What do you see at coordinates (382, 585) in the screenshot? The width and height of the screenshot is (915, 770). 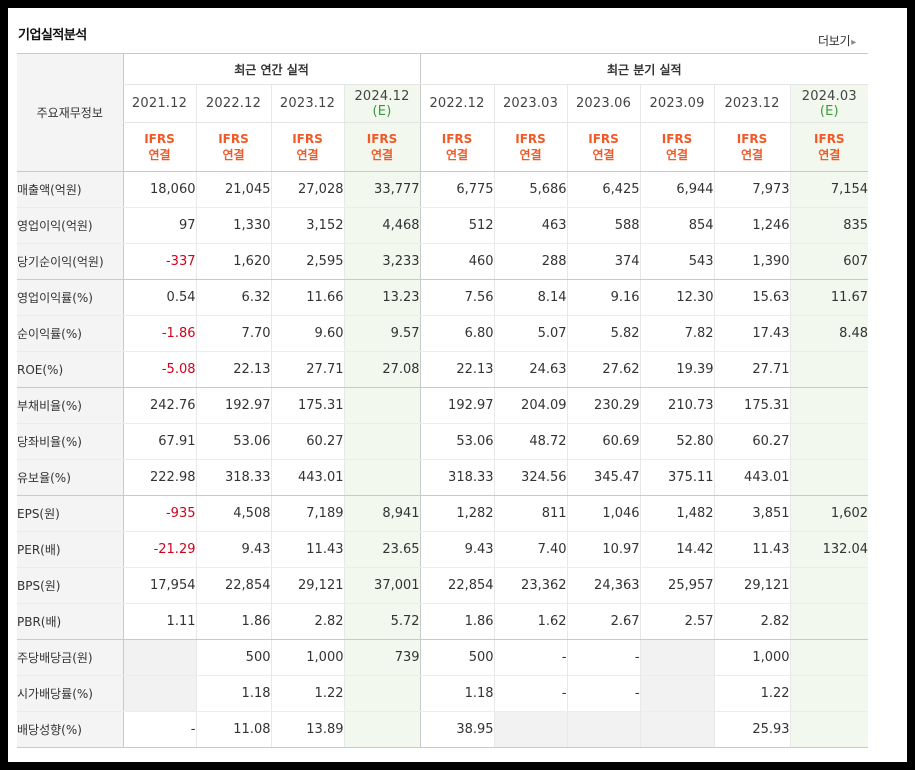 I see `value-cell: 37,001` at bounding box center [382, 585].